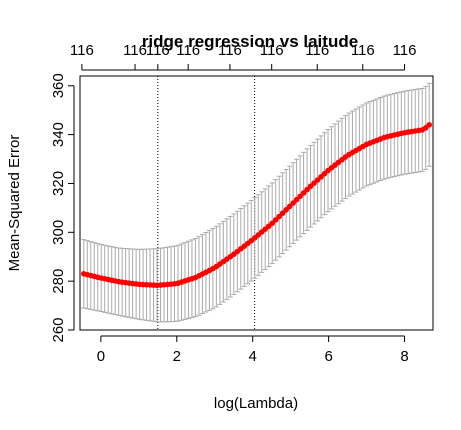 Image resolution: width=461 pixels, height=430 pixels. Describe the element at coordinates (58, 281) in the screenshot. I see `y-tick-label: 280` at that location.